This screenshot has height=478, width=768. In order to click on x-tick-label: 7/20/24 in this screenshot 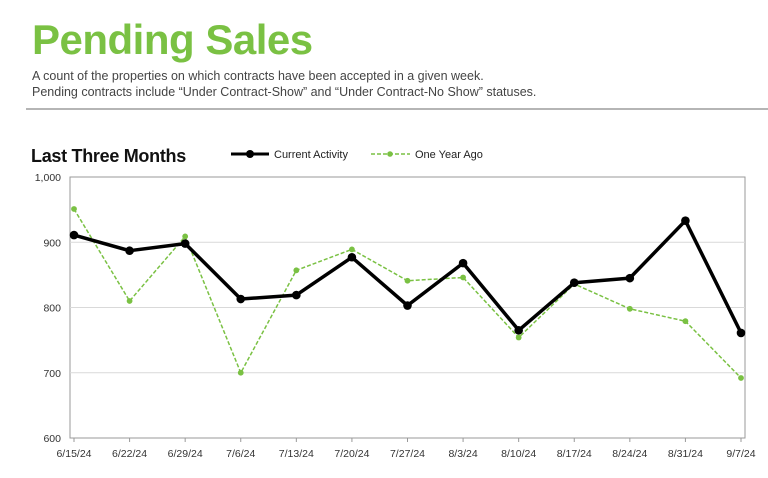, I will do `click(351, 454)`.